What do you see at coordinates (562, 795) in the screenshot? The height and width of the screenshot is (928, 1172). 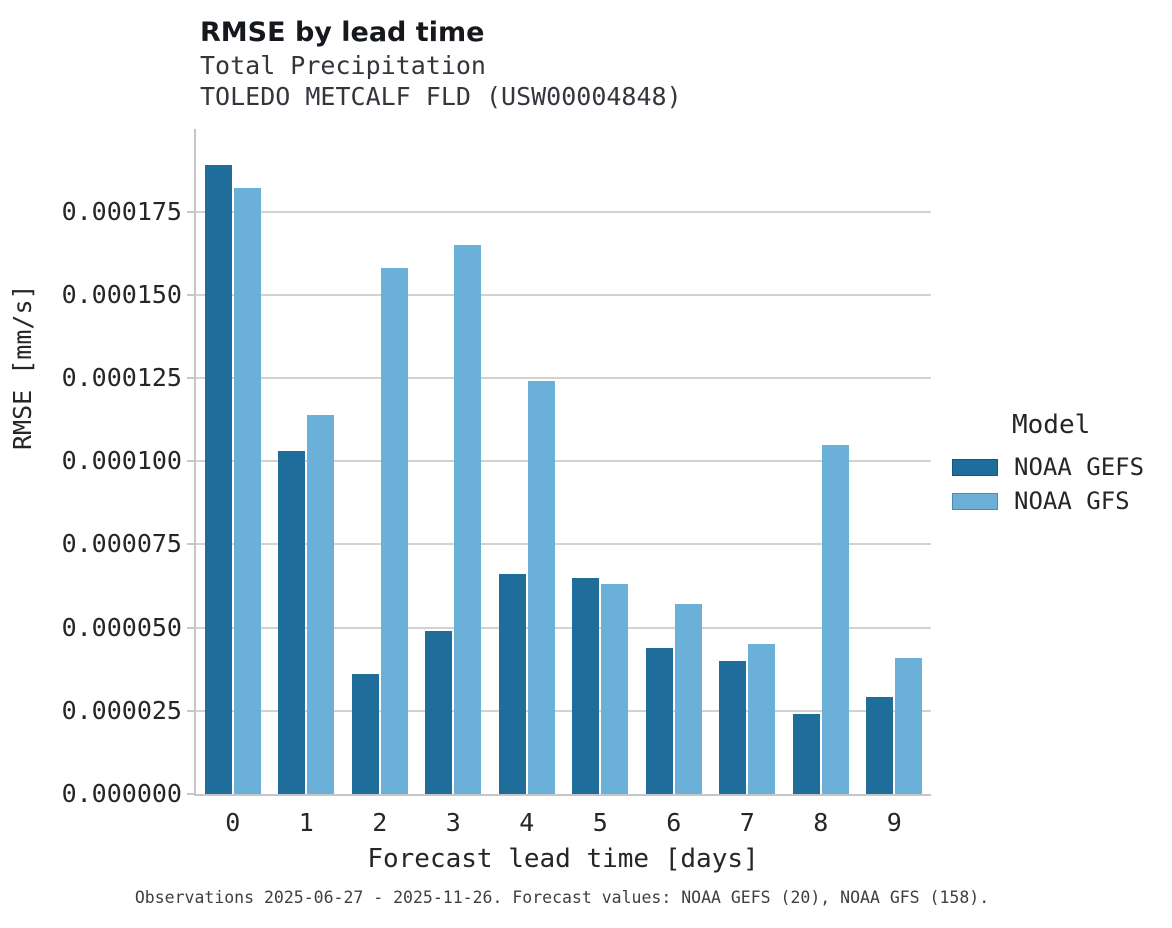 I see `x-axis-spine` at bounding box center [562, 795].